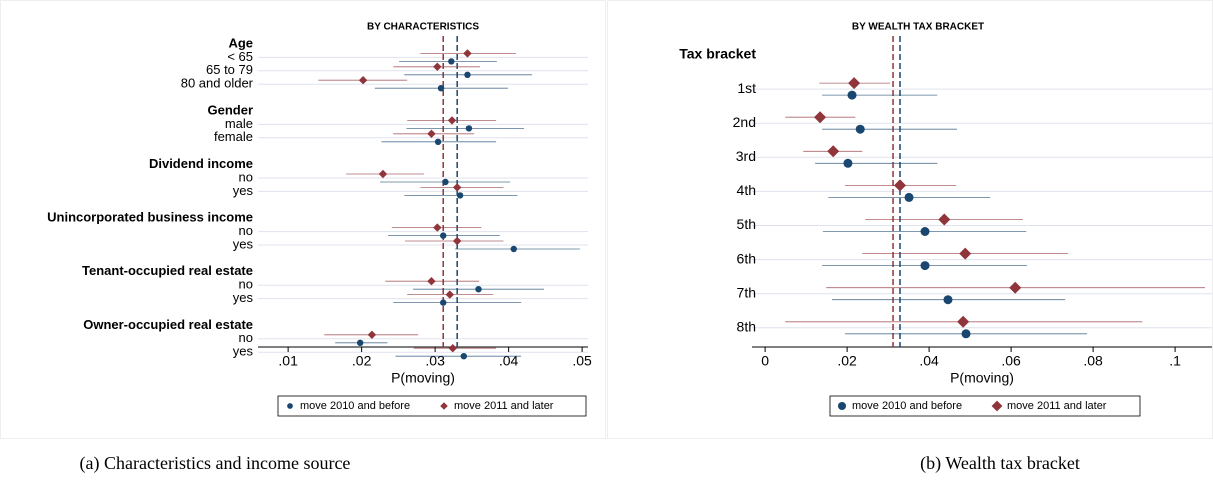 Image resolution: width=1213 pixels, height=485 pixels. What do you see at coordinates (746, 190) in the screenshot?
I see `row-label: 4th` at bounding box center [746, 190].